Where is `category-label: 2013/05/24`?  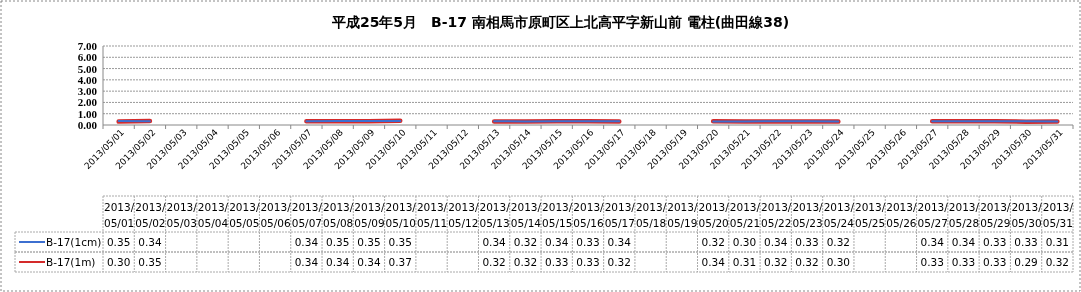 category-label: 2013/05/24 is located at coordinates (838, 215).